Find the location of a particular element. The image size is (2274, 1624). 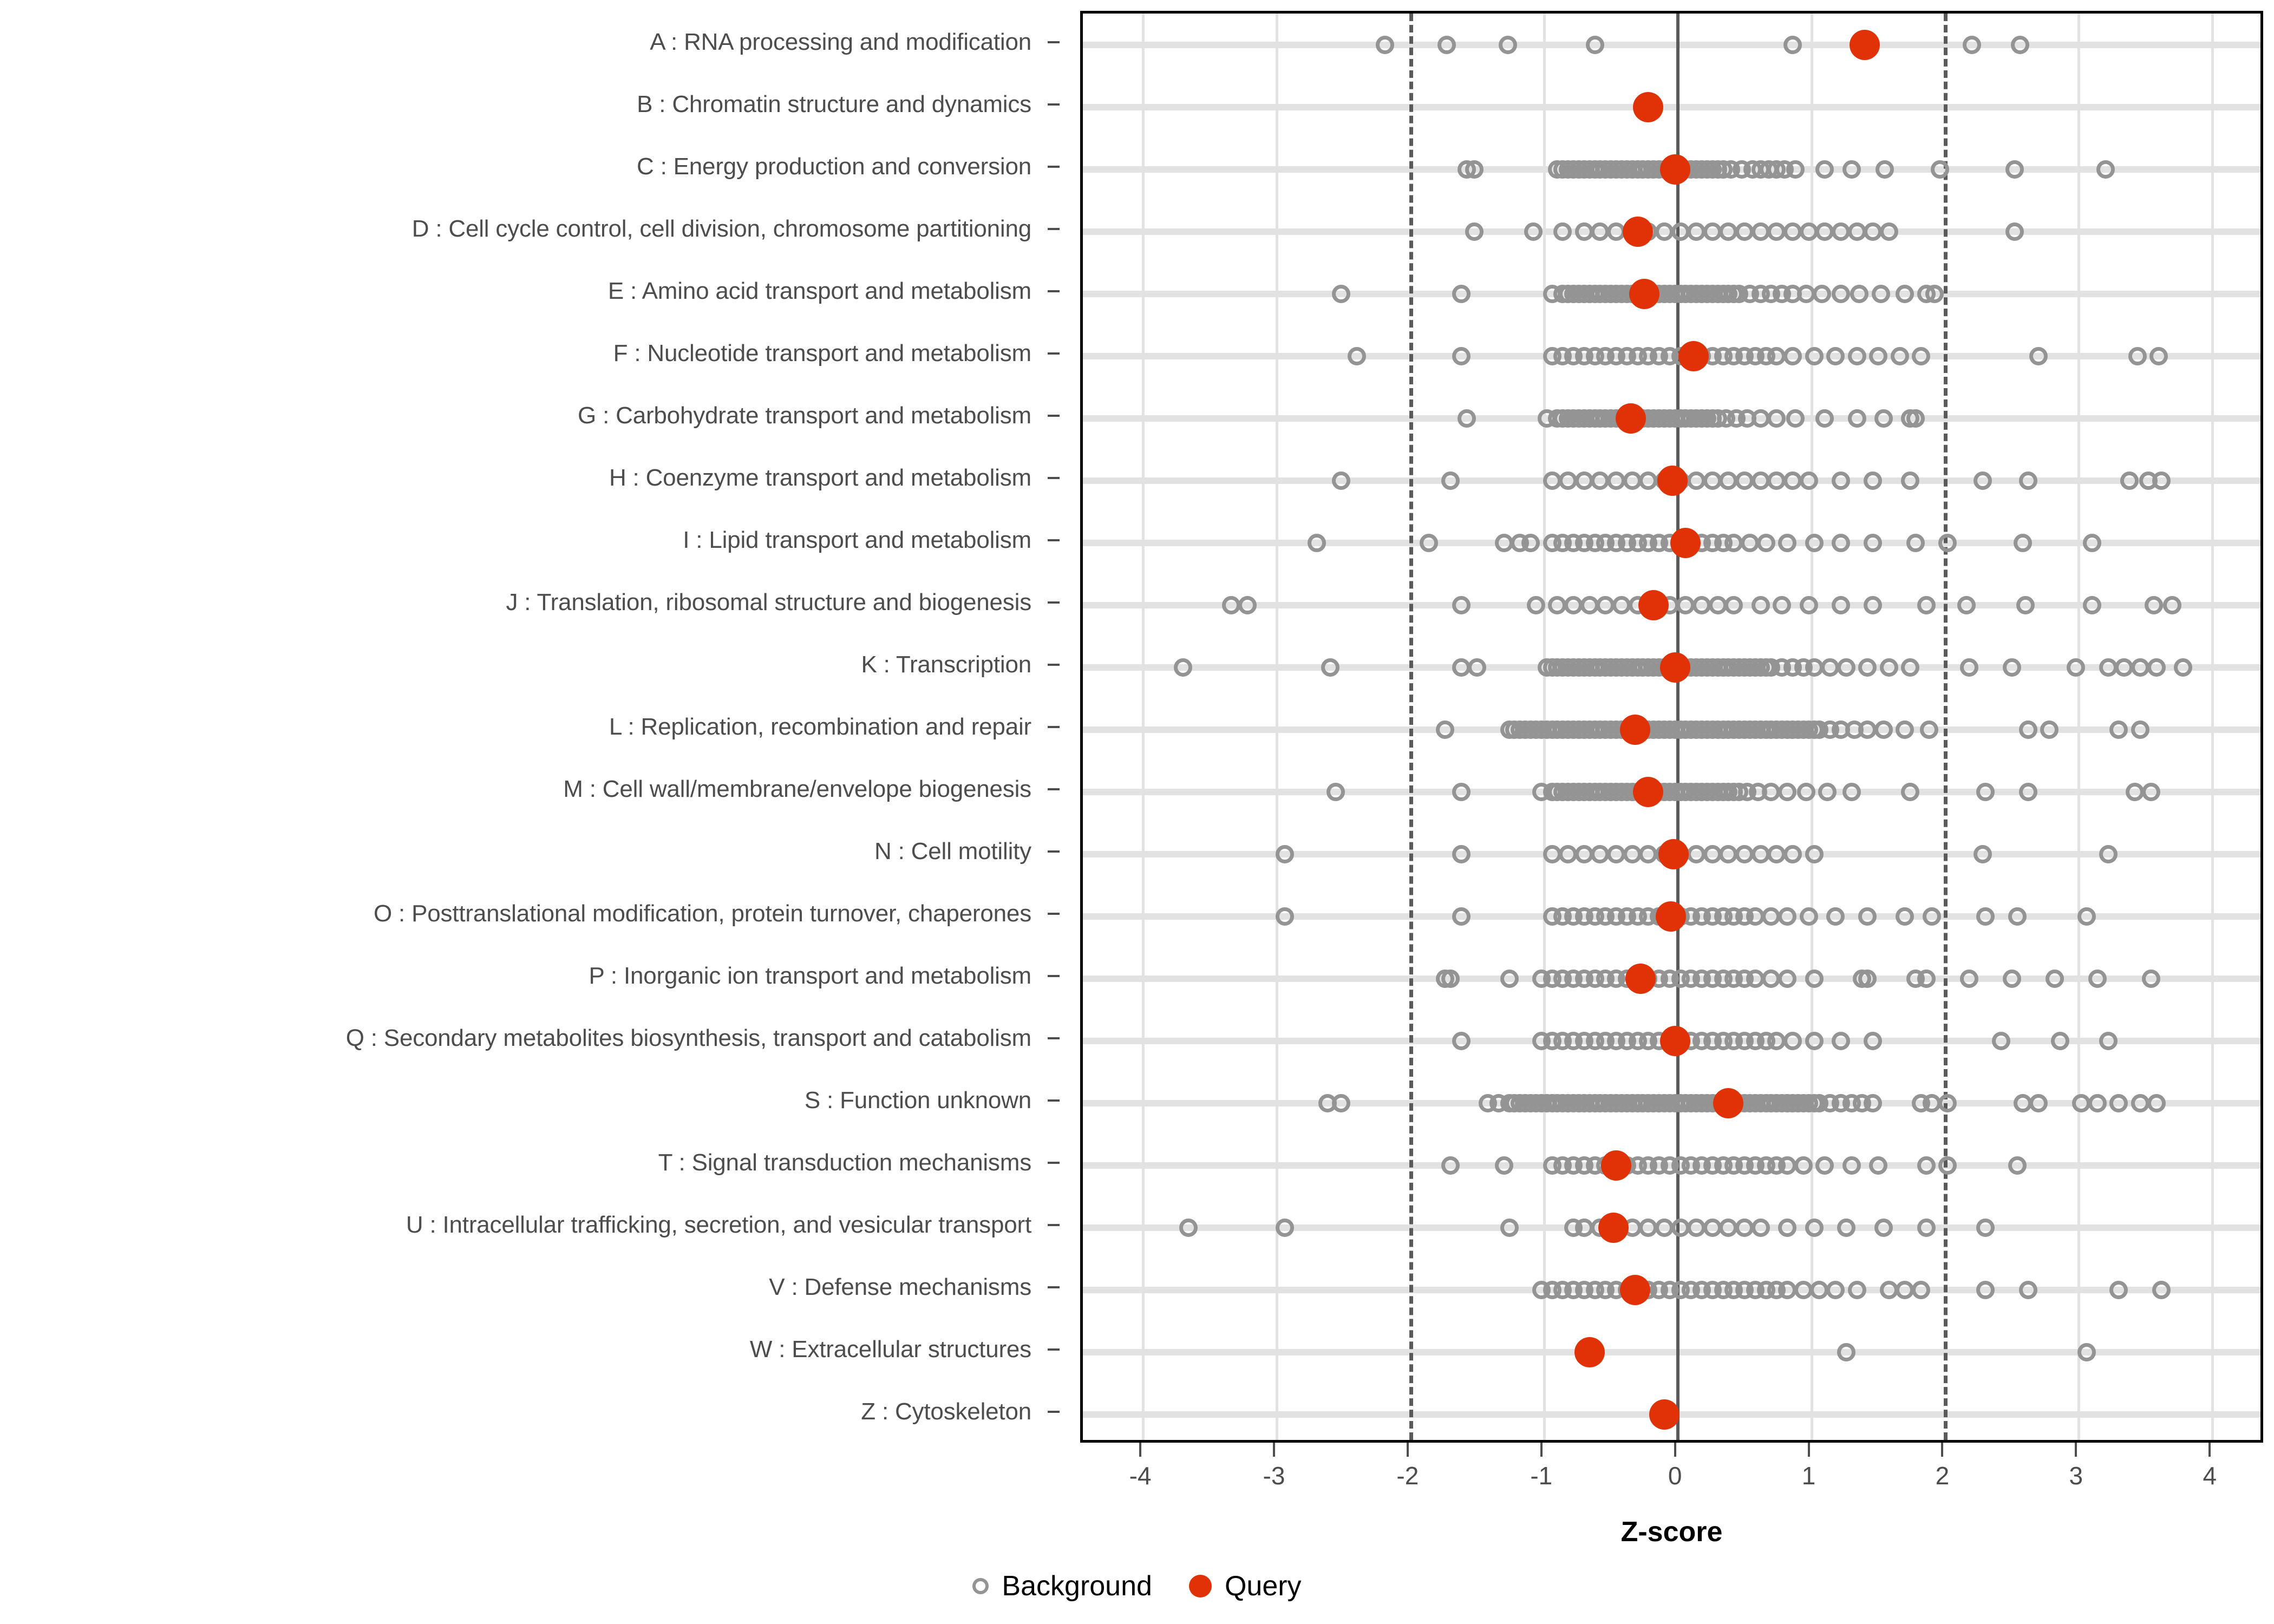

open-circle-icon is located at coordinates (981, 1586).